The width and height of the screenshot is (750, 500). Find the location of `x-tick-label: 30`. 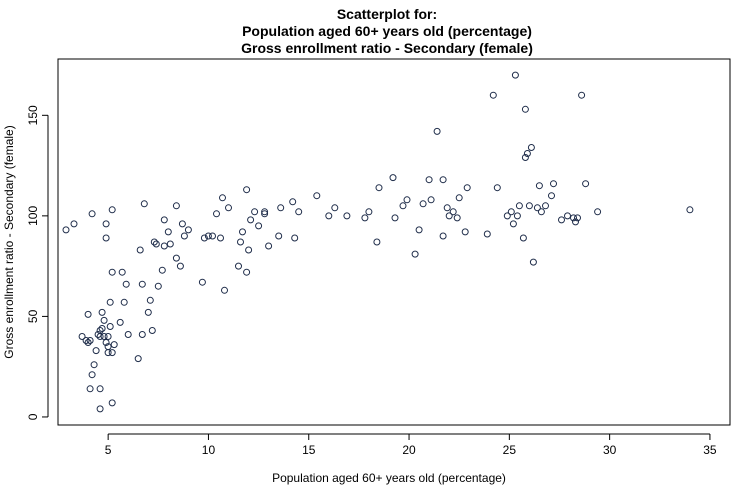

x-tick-label: 30 is located at coordinates (610, 450).